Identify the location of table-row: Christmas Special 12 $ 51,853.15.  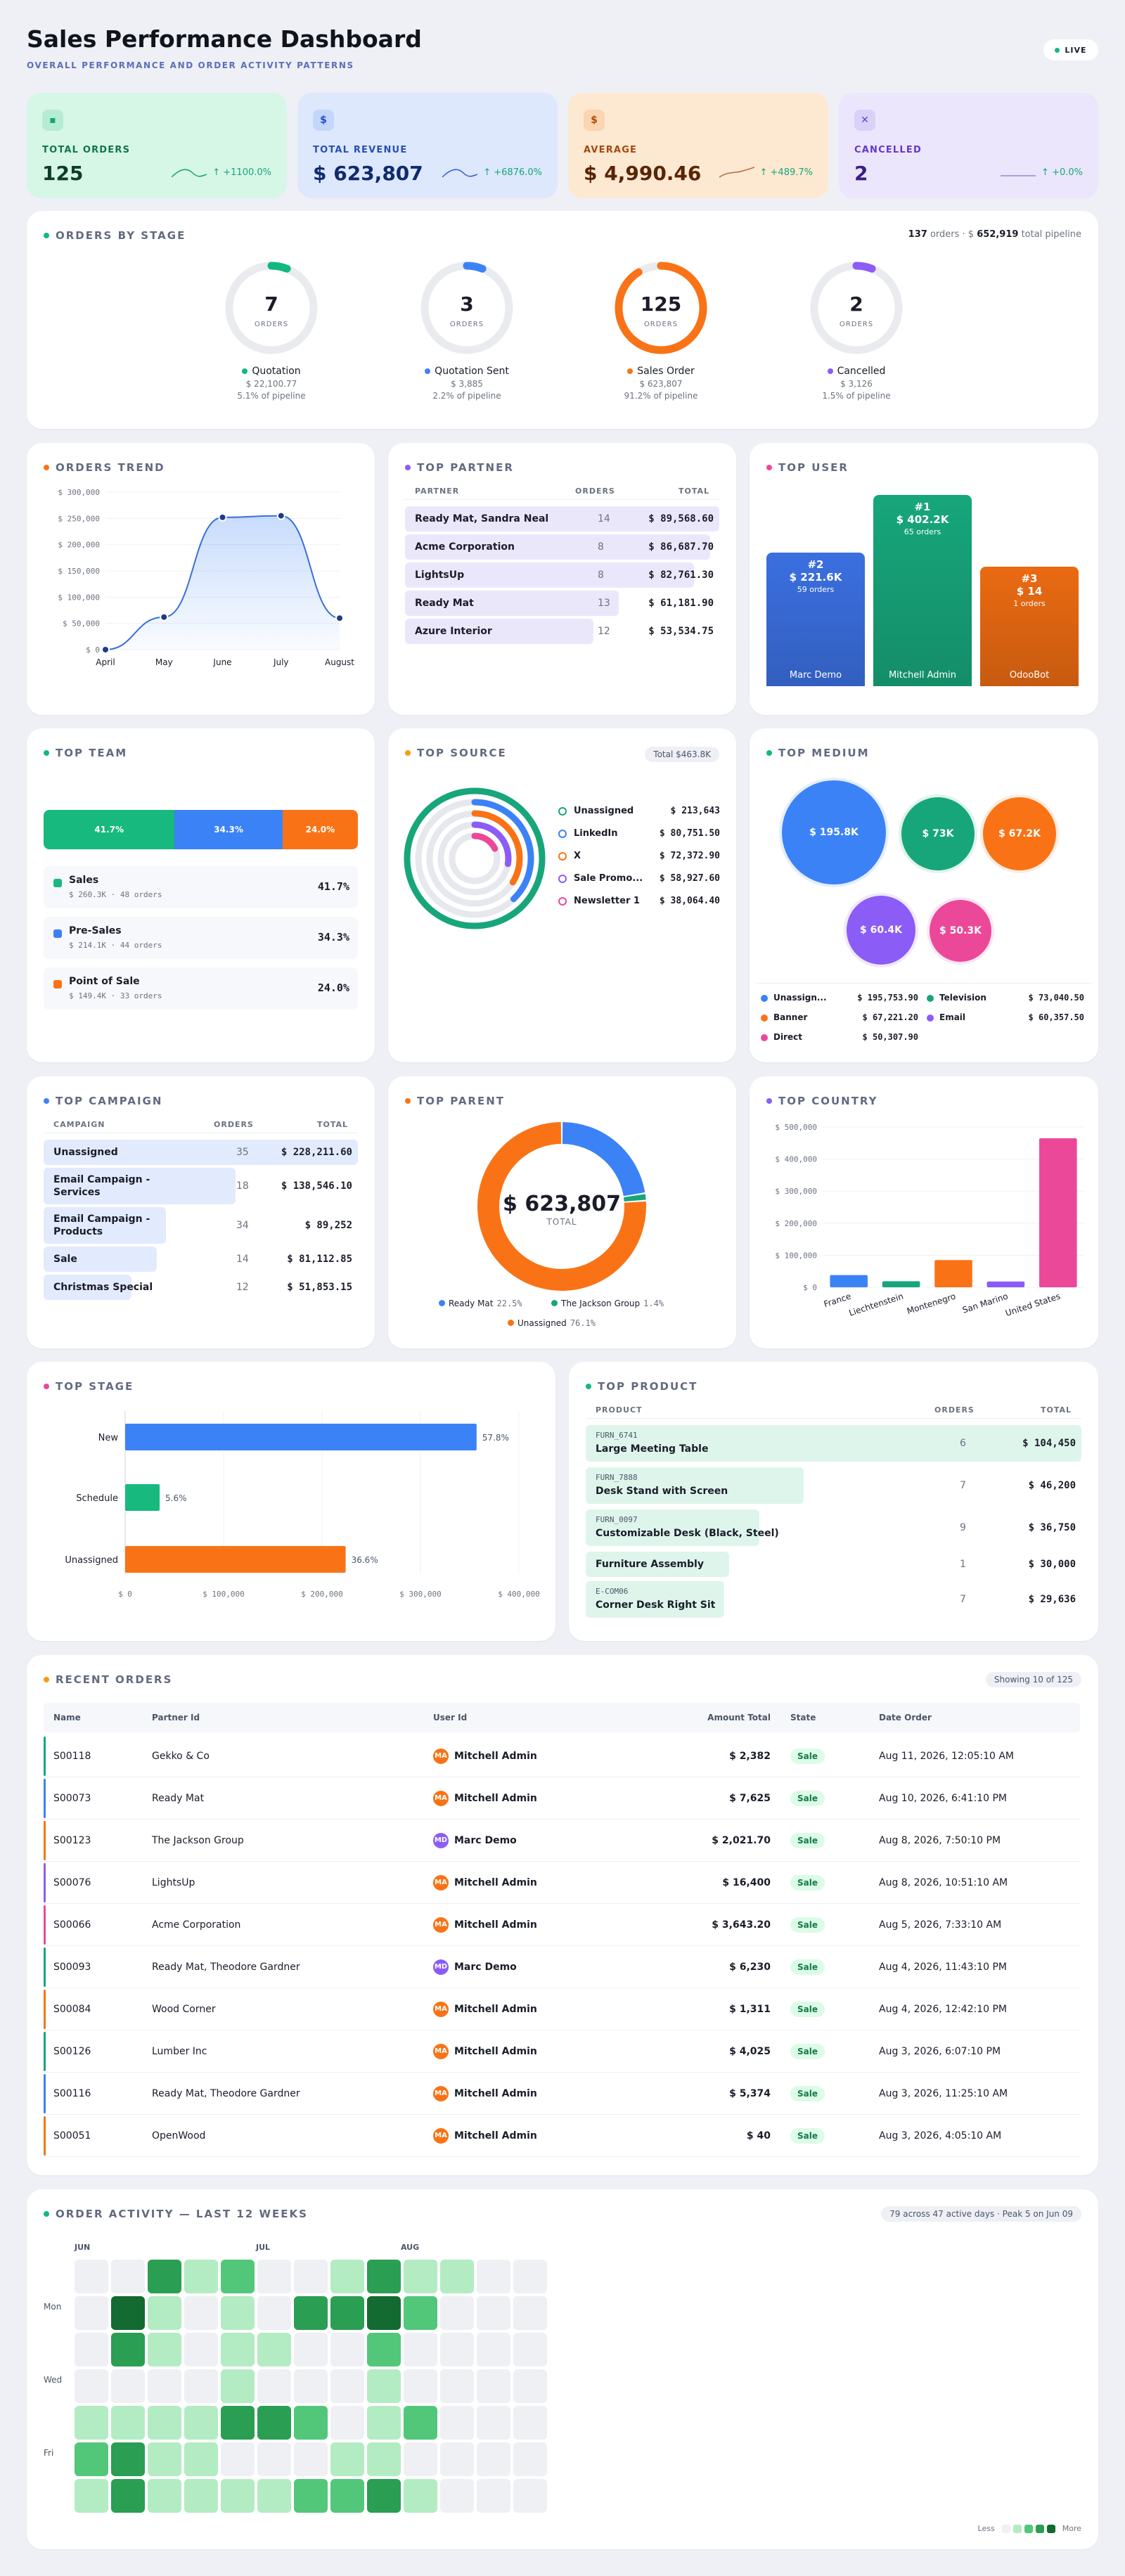
(201, 1287).